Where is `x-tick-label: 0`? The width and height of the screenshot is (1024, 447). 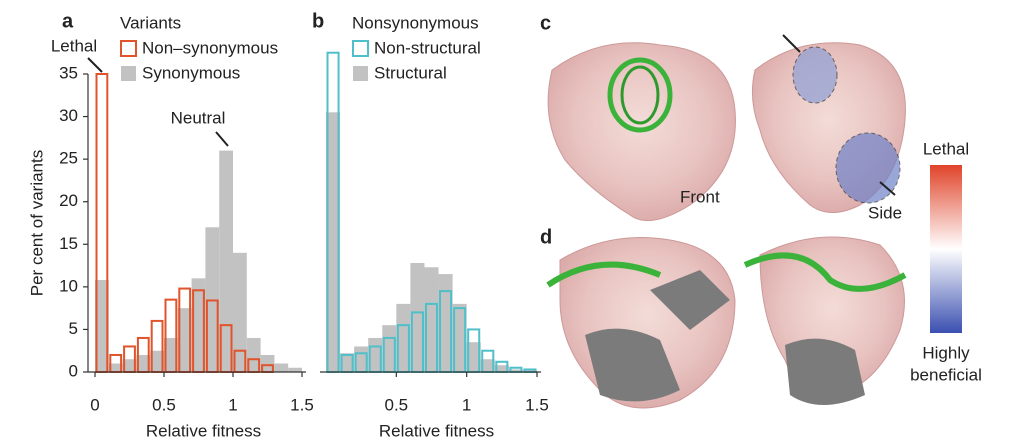 x-tick-label: 0 is located at coordinates (94, 404).